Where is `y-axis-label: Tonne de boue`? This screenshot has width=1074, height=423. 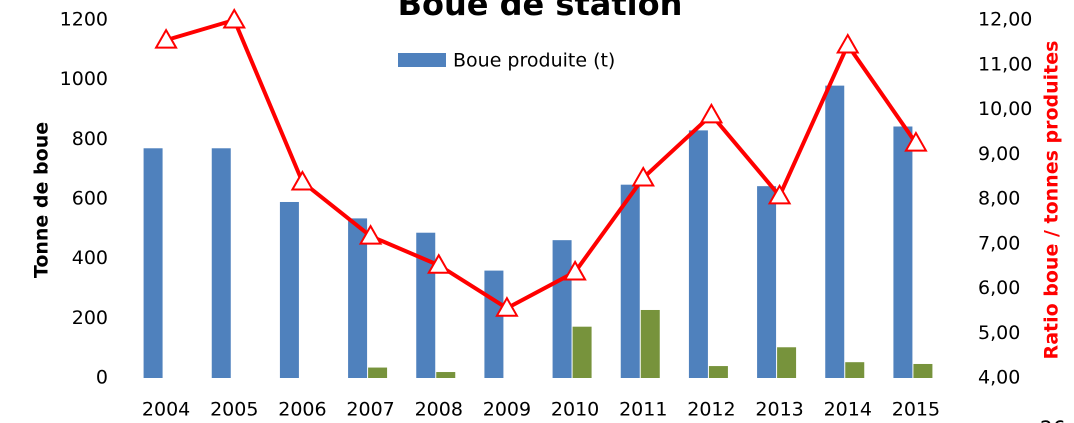
y-axis-label: Tonne de boue is located at coordinates (42, 200).